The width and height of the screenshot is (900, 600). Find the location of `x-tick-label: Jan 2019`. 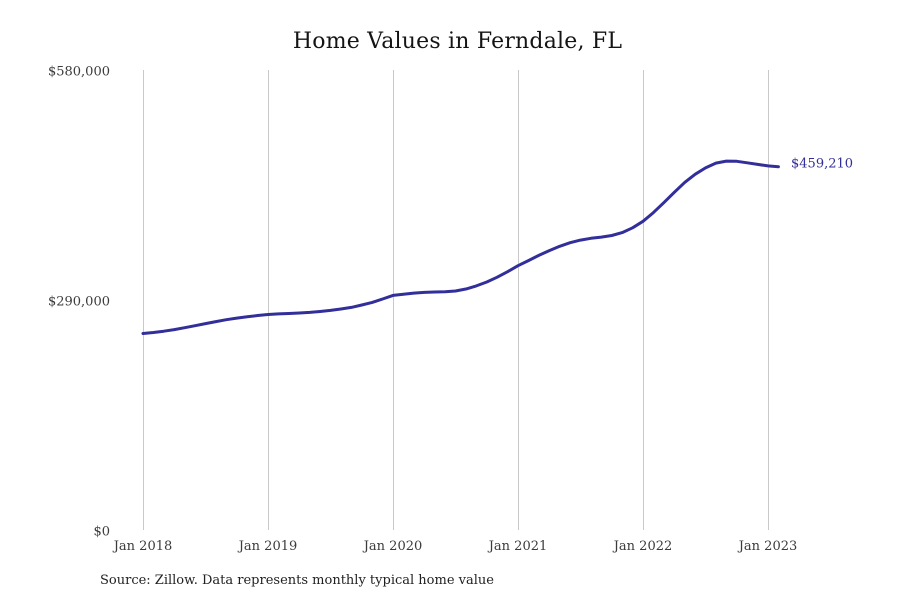

x-tick-label: Jan 2019 is located at coordinates (267, 546).